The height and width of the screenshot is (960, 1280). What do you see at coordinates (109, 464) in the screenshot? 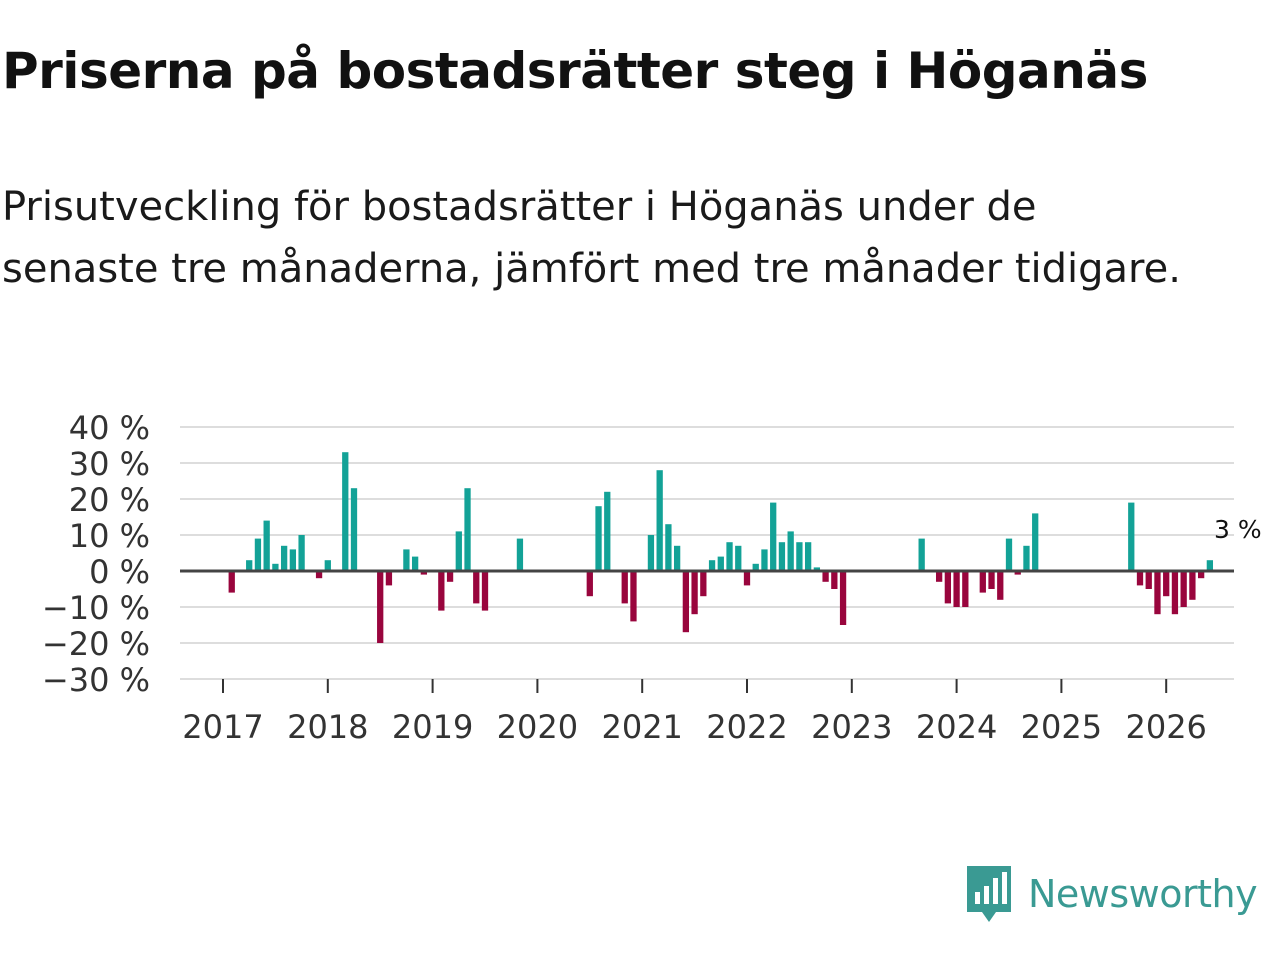
I see `y-tick-label: 30 %` at bounding box center [109, 464].